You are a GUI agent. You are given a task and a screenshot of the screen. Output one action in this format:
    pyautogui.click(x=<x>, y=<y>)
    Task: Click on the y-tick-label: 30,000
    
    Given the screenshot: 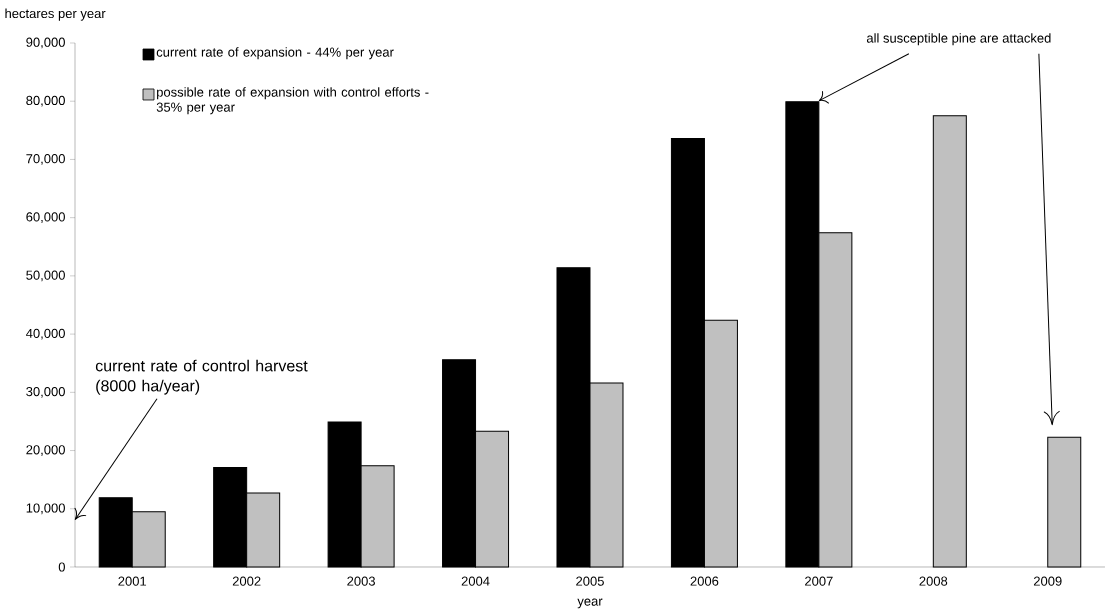 What is the action you would take?
    pyautogui.click(x=45, y=392)
    